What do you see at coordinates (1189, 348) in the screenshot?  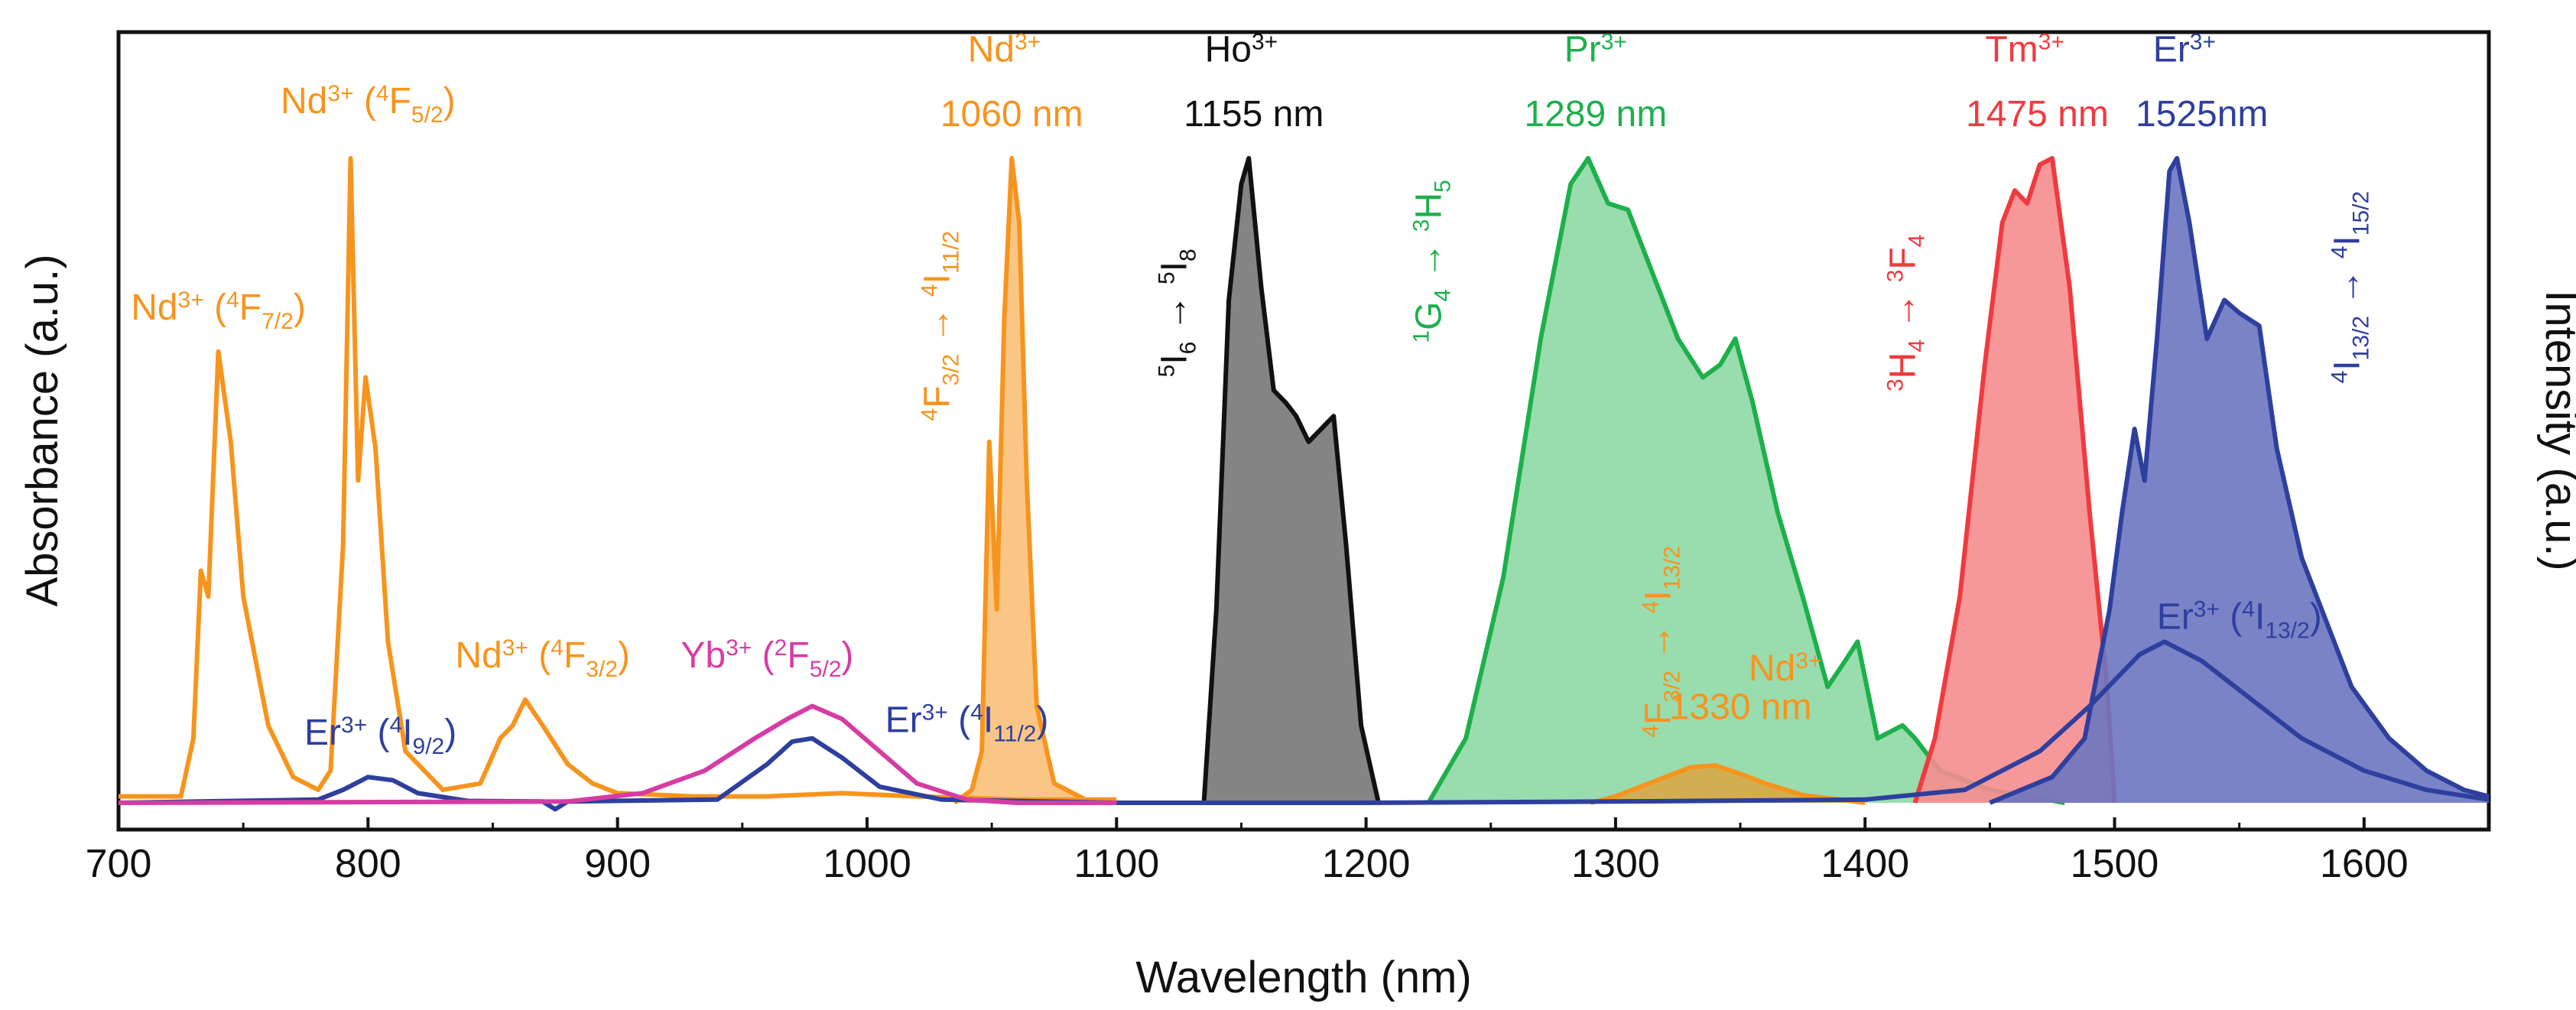 I see `annotation-segment: 6` at bounding box center [1189, 348].